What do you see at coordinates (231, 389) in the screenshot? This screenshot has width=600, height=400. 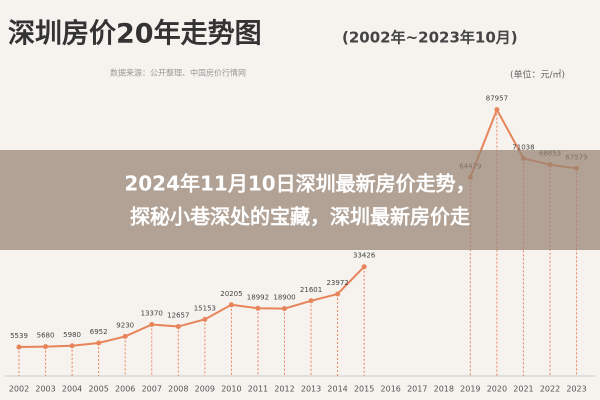 I see `x-tick-label: 2010` at bounding box center [231, 389].